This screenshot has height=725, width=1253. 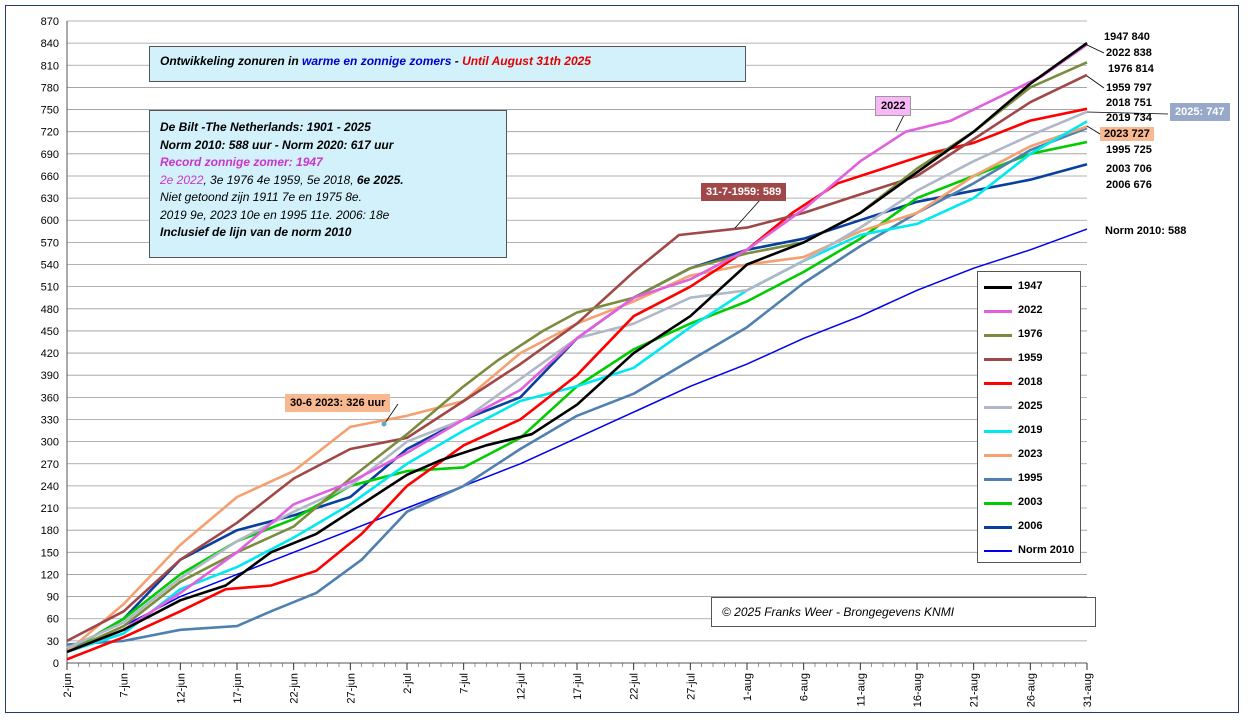 I want to click on y-tick-label: 420, so click(x=50, y=354).